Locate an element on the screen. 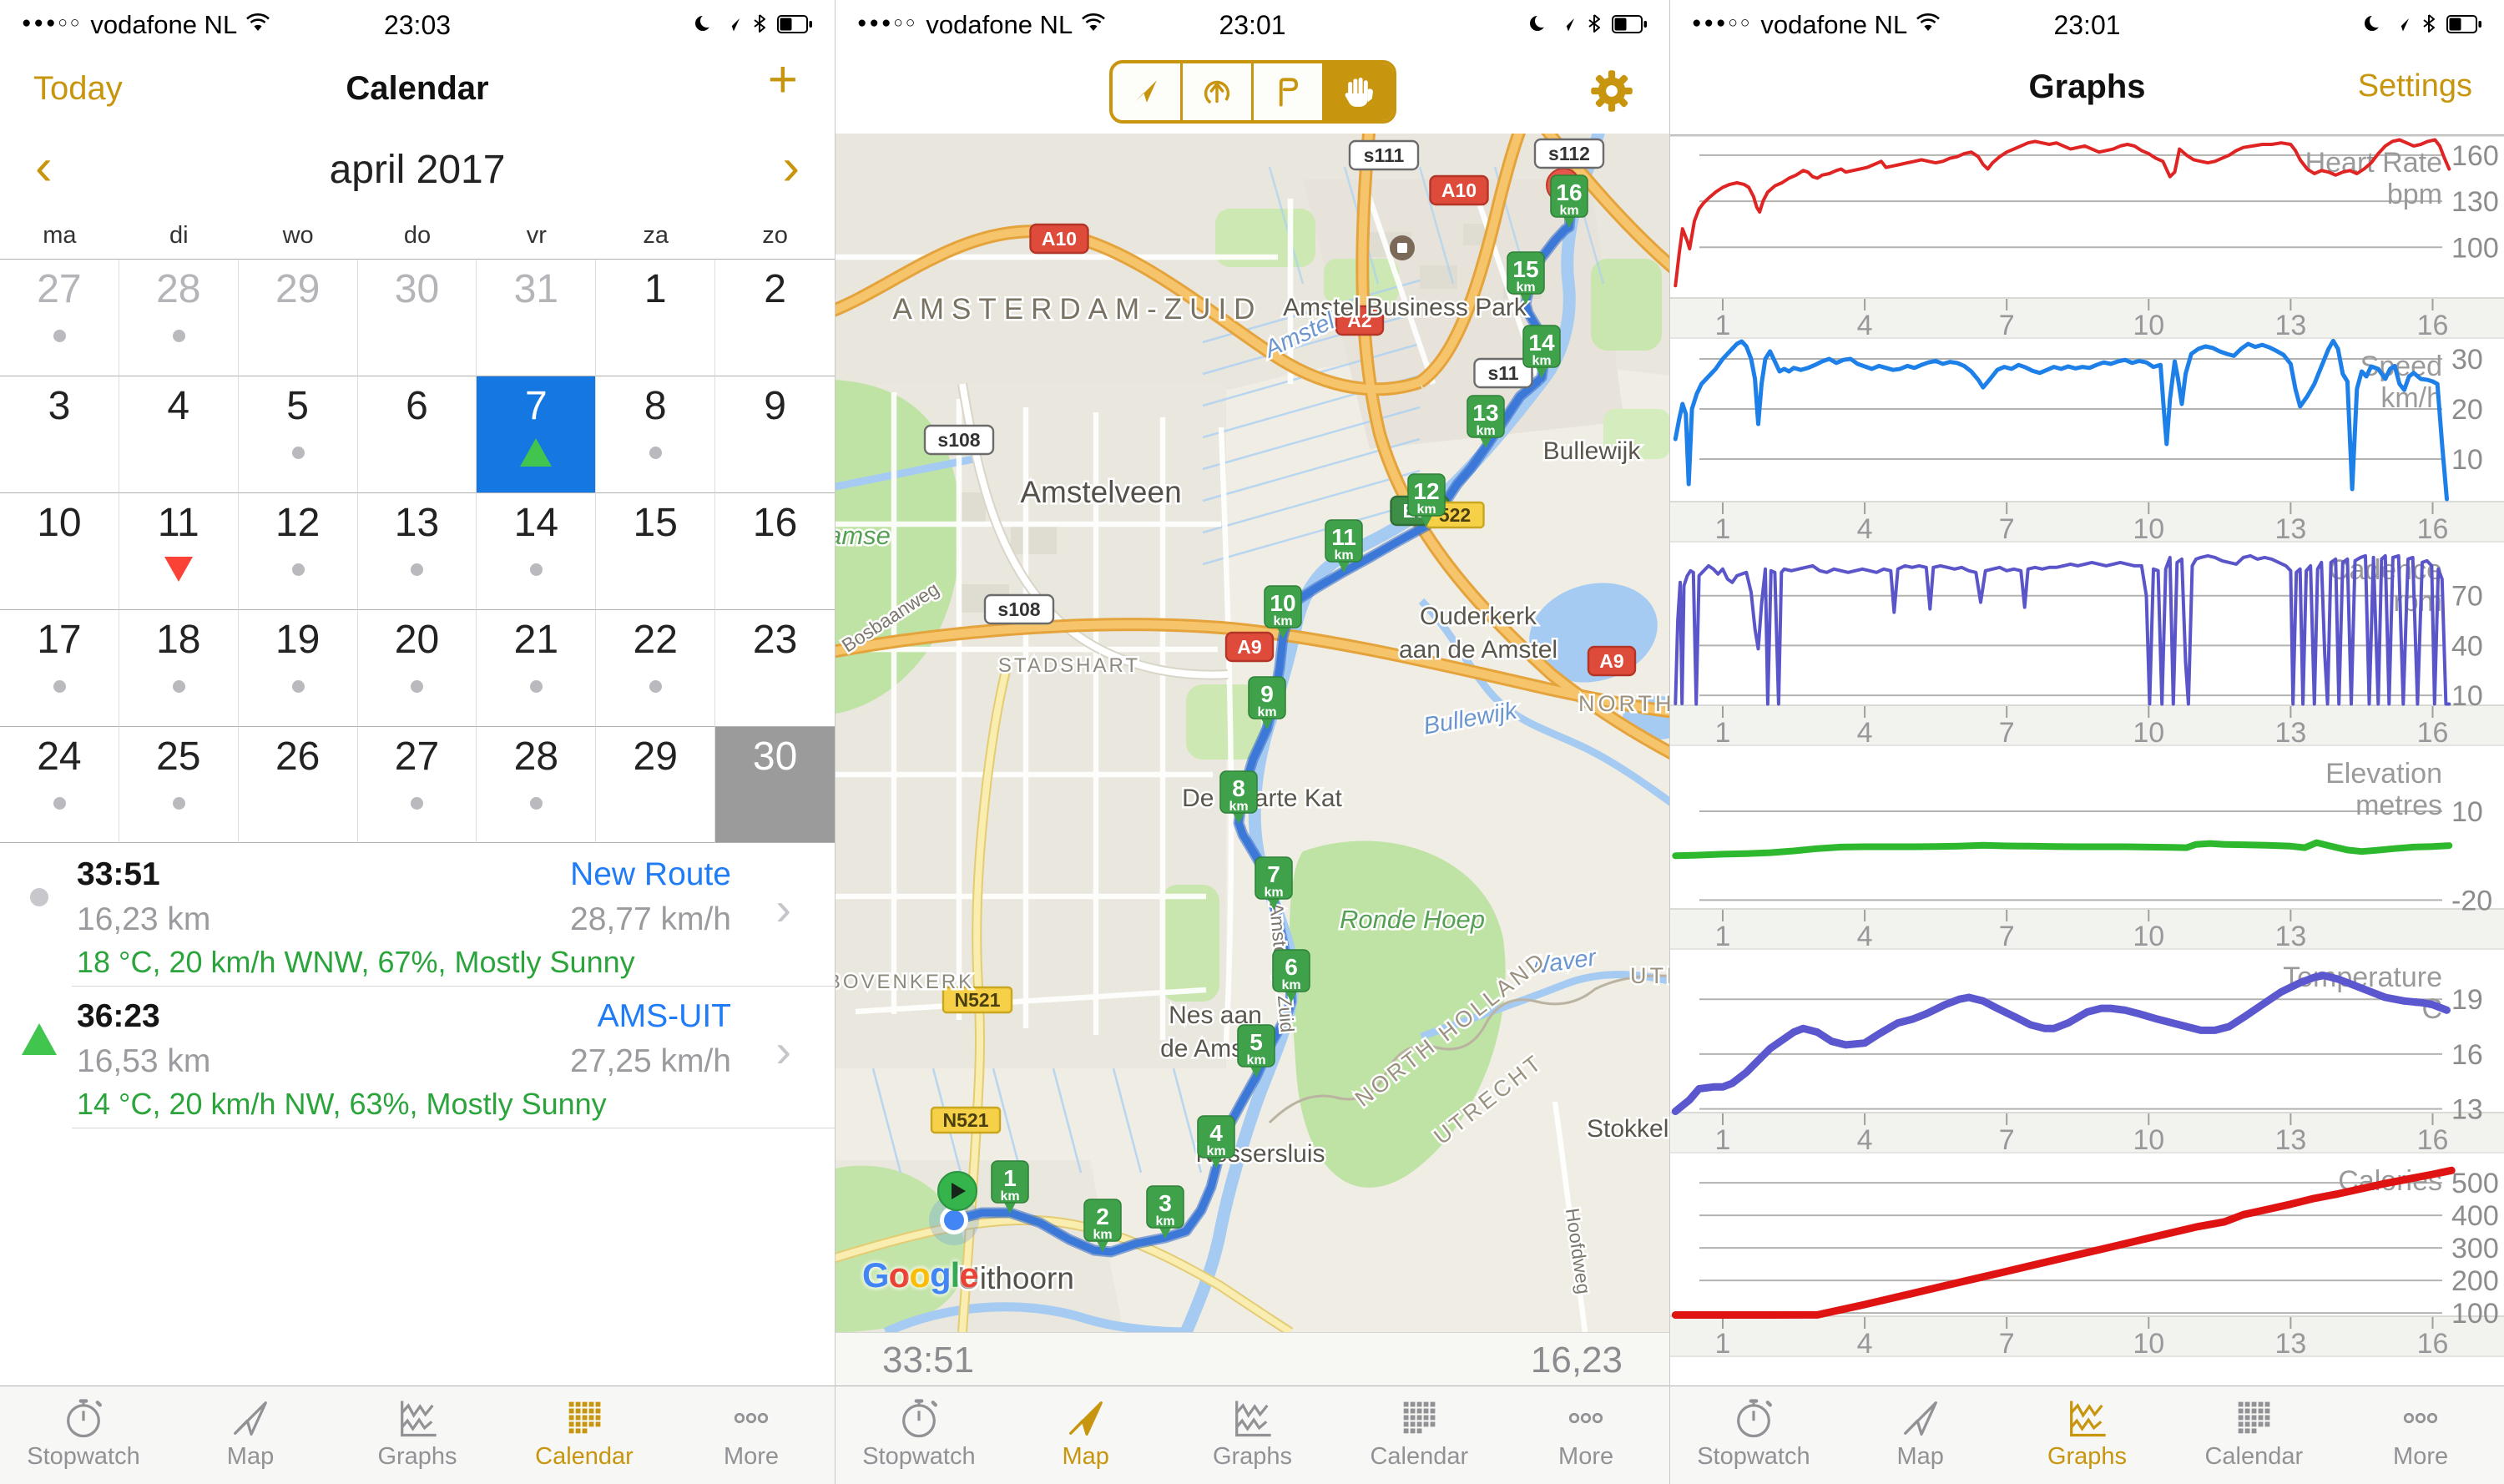 The image size is (2504, 1484). locate-arrow-button is located at coordinates (1148, 91).